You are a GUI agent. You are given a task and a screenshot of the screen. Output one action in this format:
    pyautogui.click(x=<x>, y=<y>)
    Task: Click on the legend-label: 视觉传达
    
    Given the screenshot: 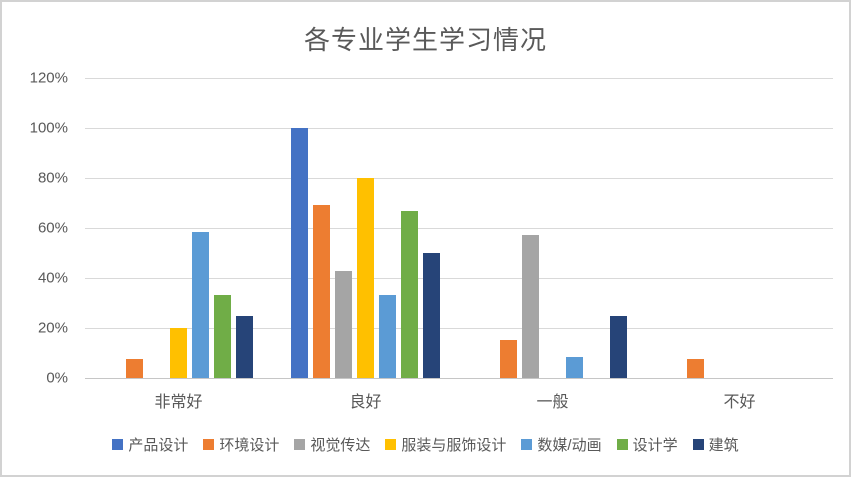 What is the action you would take?
    pyautogui.click(x=340, y=445)
    